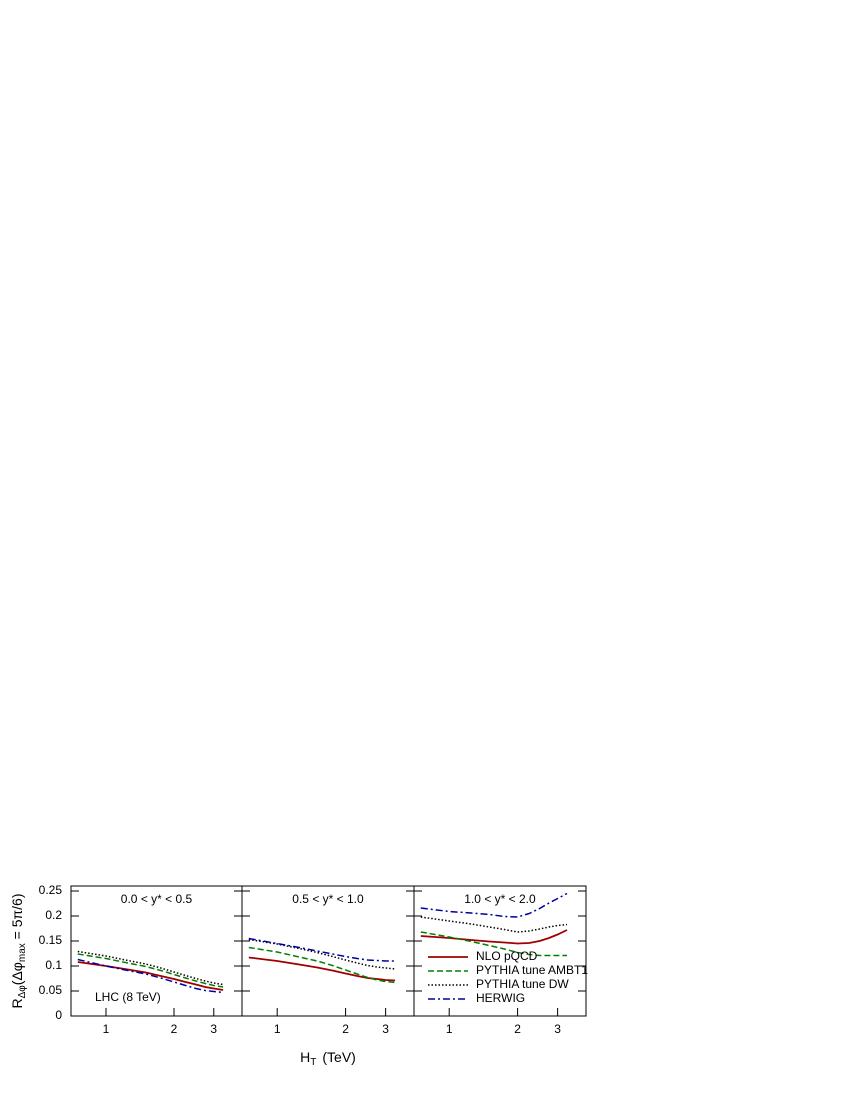 The width and height of the screenshot is (850, 1100). I want to click on x-label-sub: T, so click(313, 1062).